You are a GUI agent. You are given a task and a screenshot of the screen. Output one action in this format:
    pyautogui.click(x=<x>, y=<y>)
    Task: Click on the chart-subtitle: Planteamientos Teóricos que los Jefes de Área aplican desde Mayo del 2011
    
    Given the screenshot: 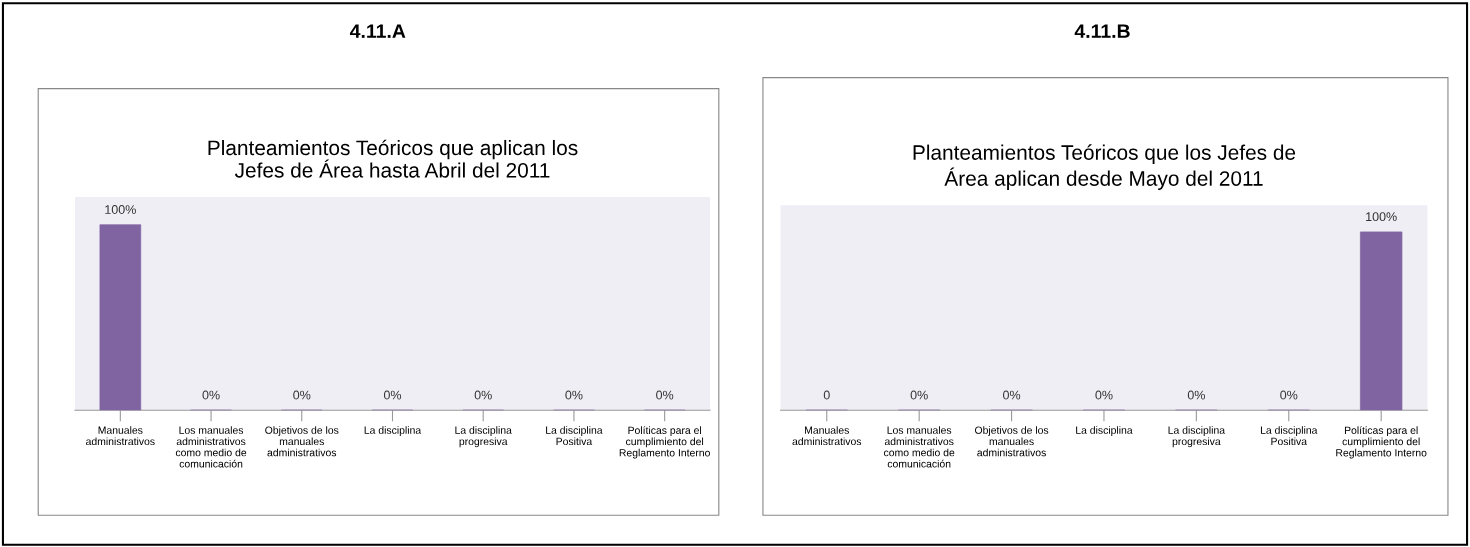 What is the action you would take?
    pyautogui.click(x=1104, y=167)
    